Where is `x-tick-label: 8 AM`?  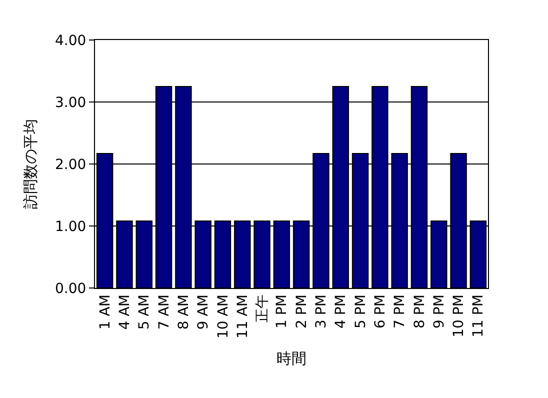 x-tick-label: 8 AM is located at coordinates (184, 312).